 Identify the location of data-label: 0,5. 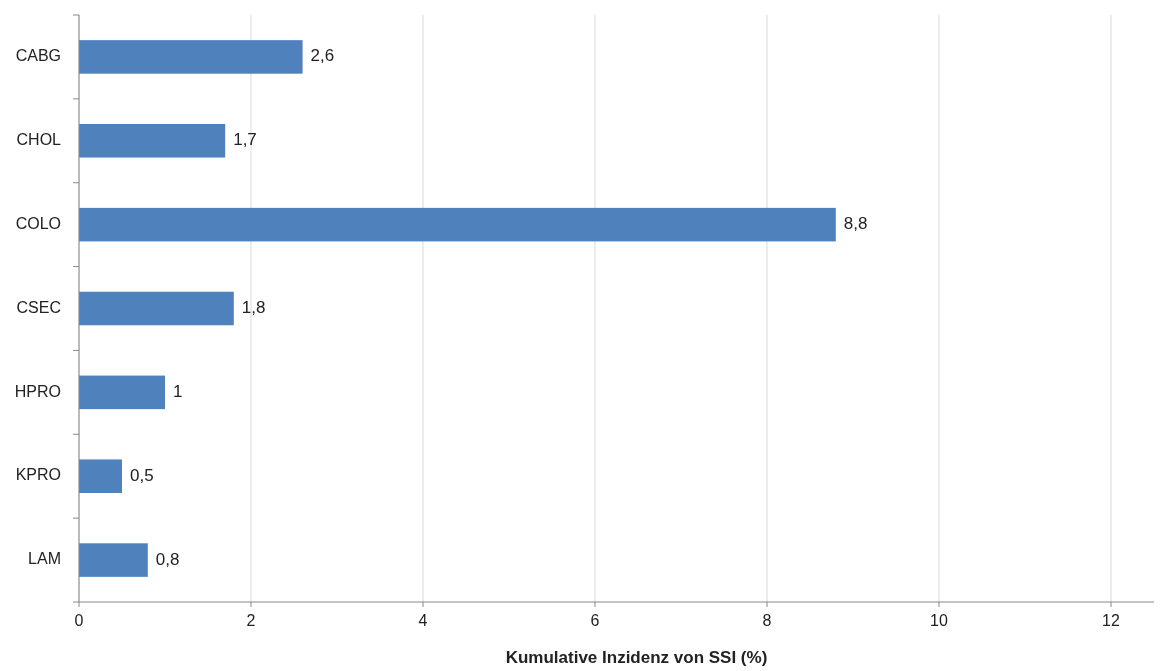
(142, 475).